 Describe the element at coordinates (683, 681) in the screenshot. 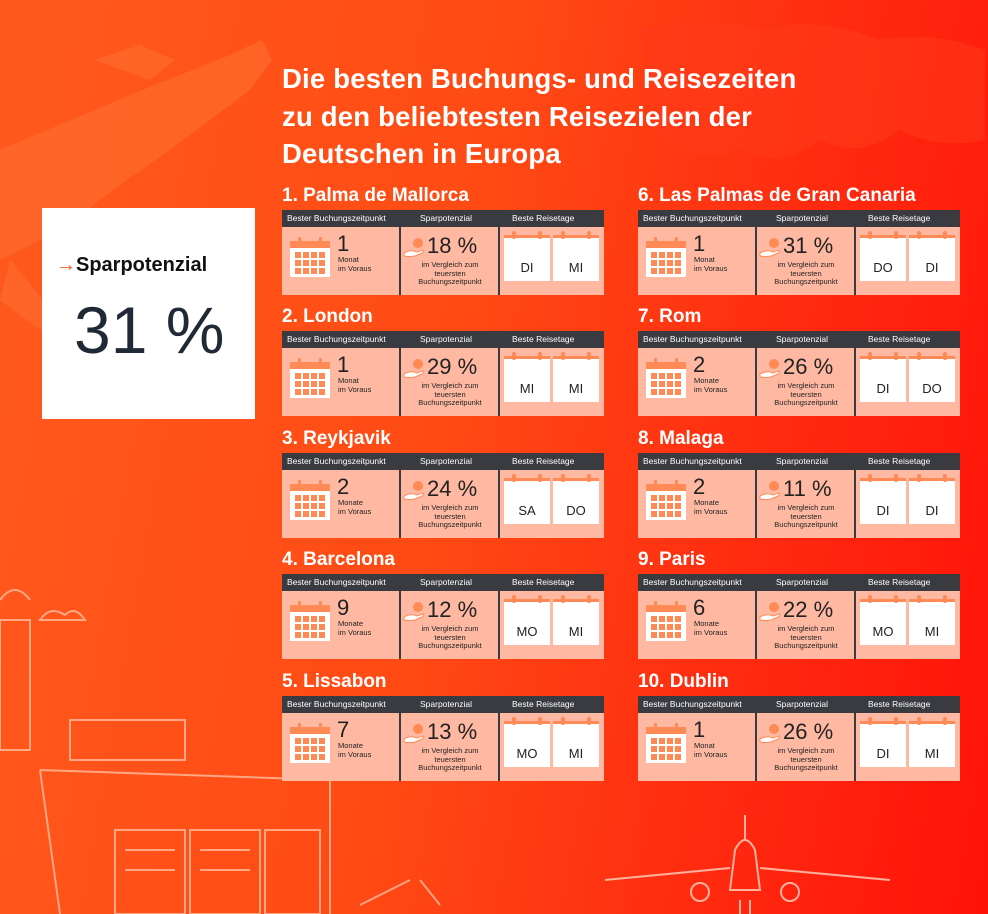

I see `destination-name: 10. Dublin` at that location.